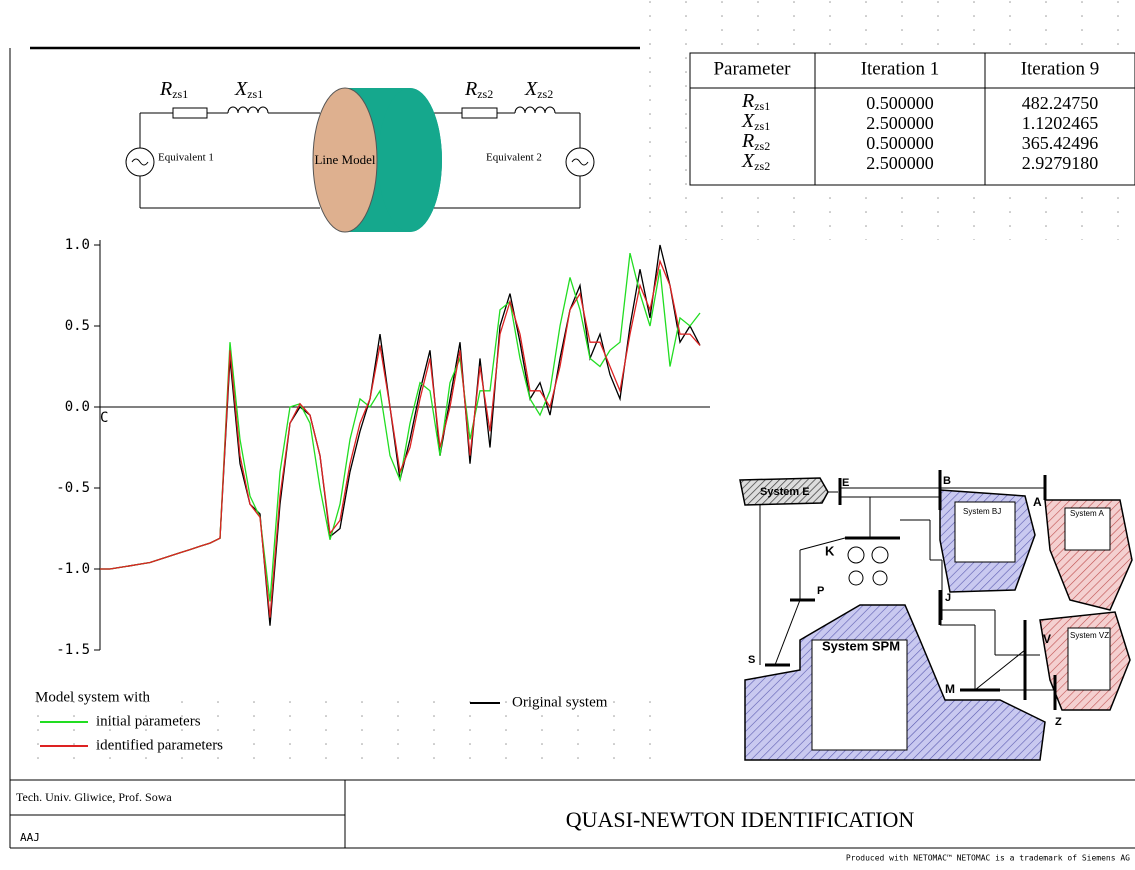 The height and width of the screenshot is (870, 1135). What do you see at coordinates (1047, 639) in the screenshot?
I see `network-label: V` at bounding box center [1047, 639].